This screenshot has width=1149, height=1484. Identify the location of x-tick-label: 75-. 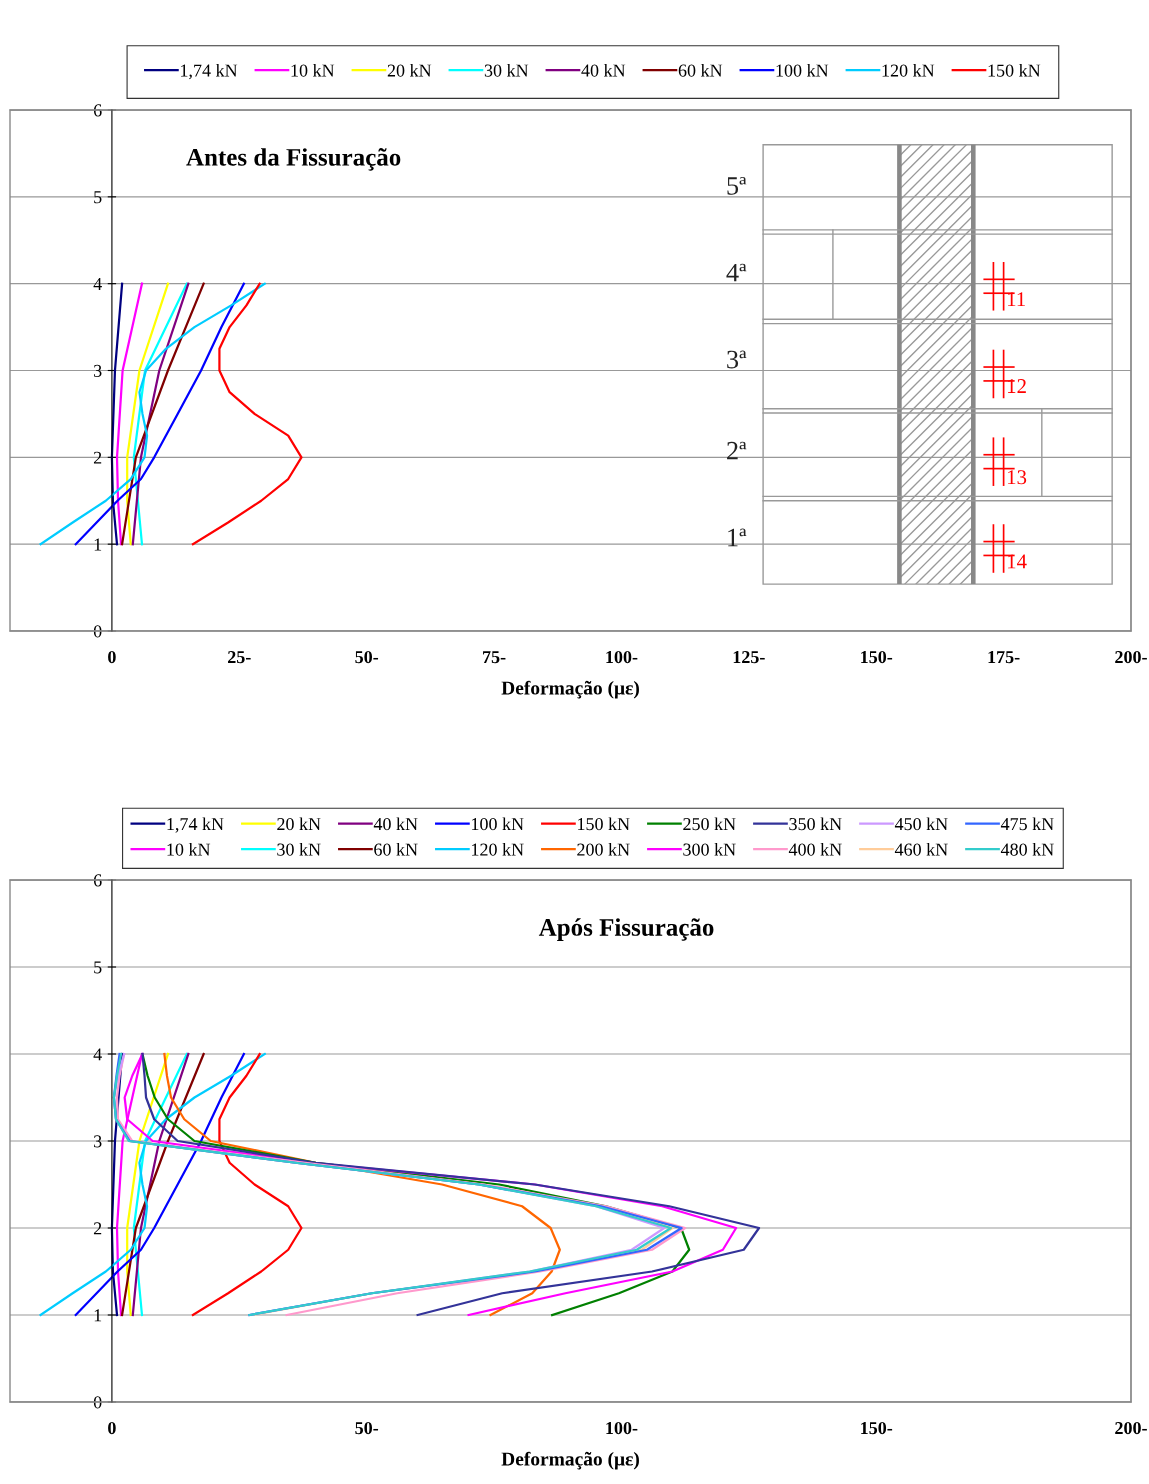
(494, 657).